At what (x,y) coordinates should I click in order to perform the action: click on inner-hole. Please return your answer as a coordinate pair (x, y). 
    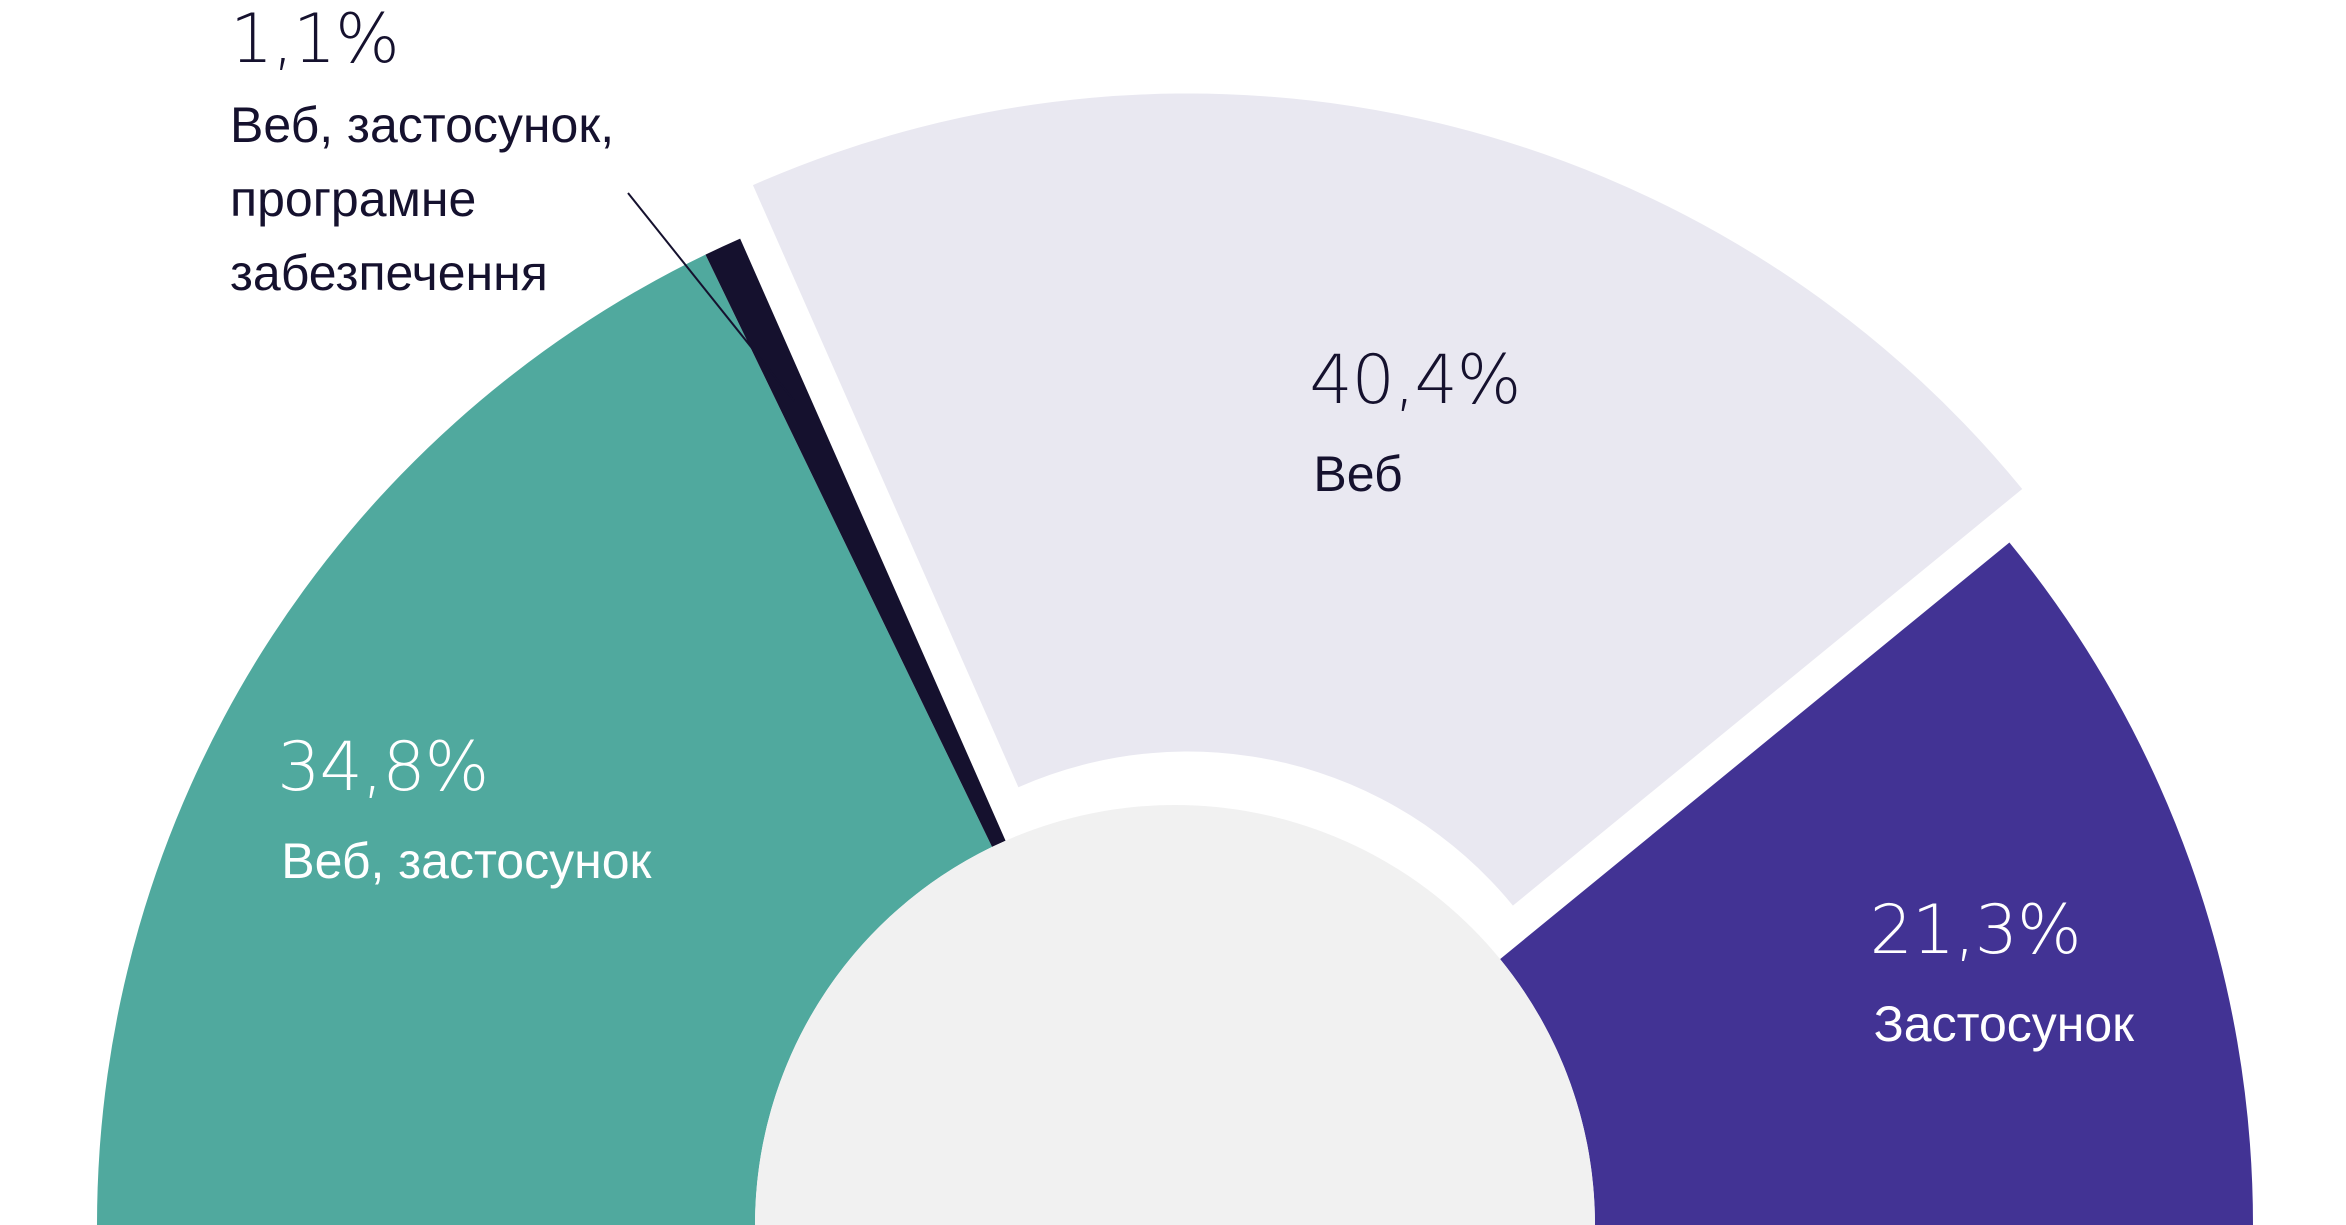
    Looking at the image, I should click on (1175, 1015).